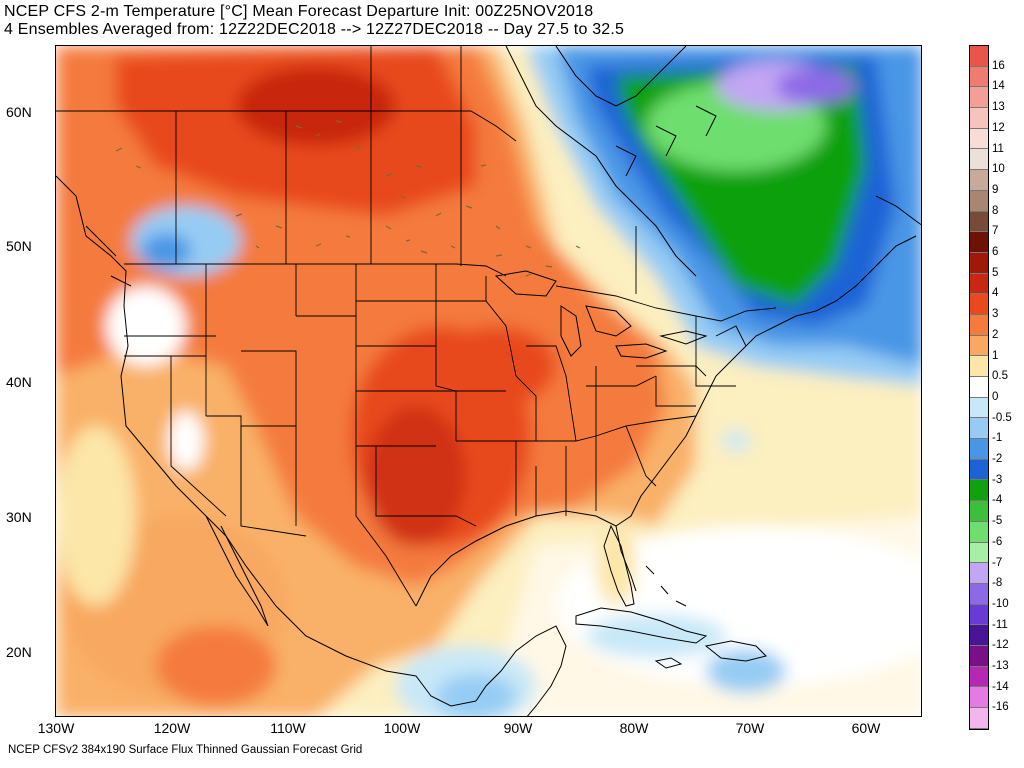 The image size is (1024, 768). I want to click on colorbar-tick-label: 2, so click(995, 334).